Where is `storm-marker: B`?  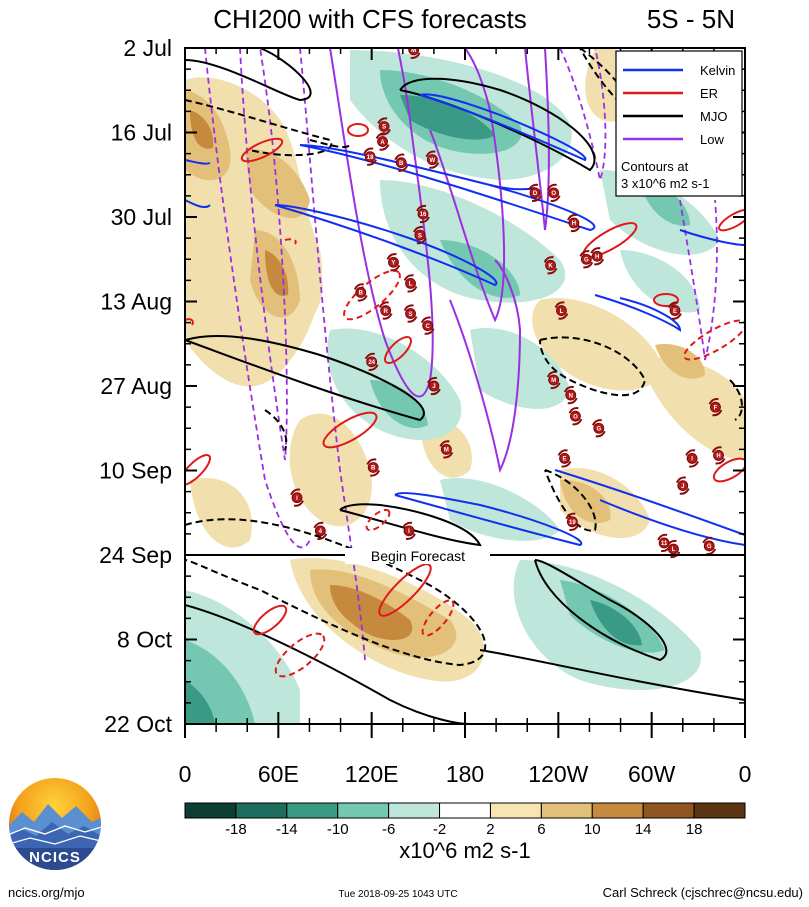
storm-marker: B is located at coordinates (373, 467).